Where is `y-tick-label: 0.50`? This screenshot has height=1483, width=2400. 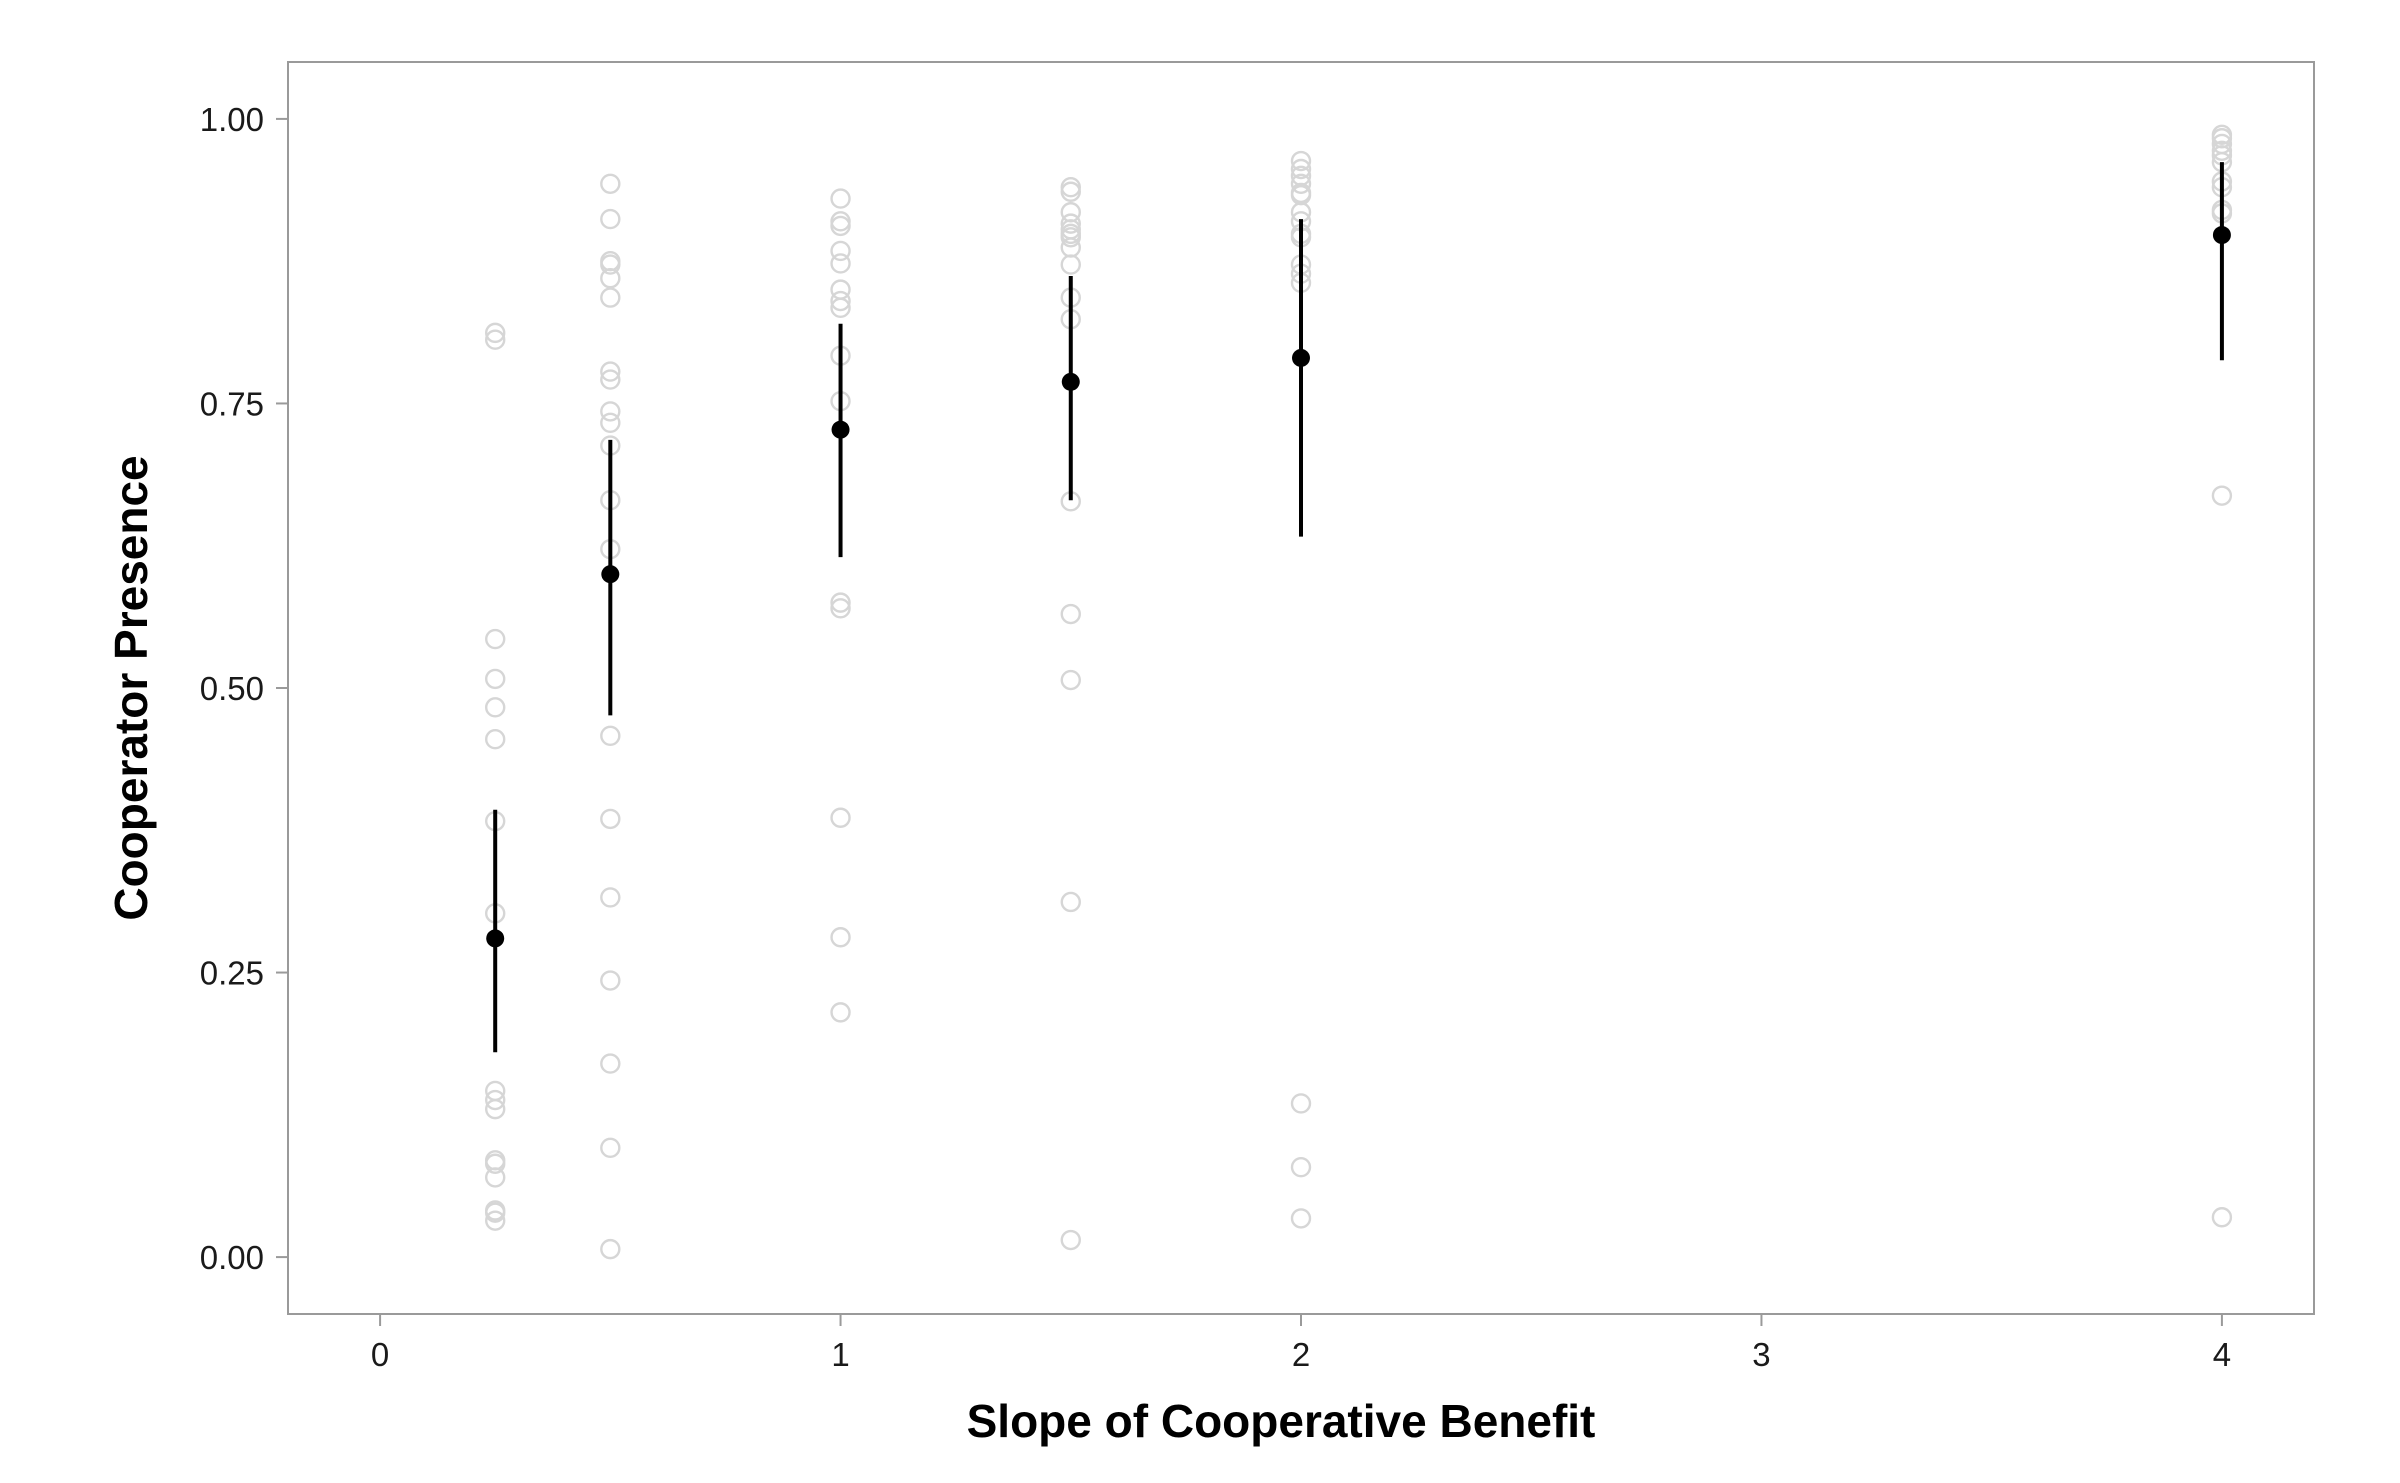 y-tick-label: 0.50 is located at coordinates (232, 688).